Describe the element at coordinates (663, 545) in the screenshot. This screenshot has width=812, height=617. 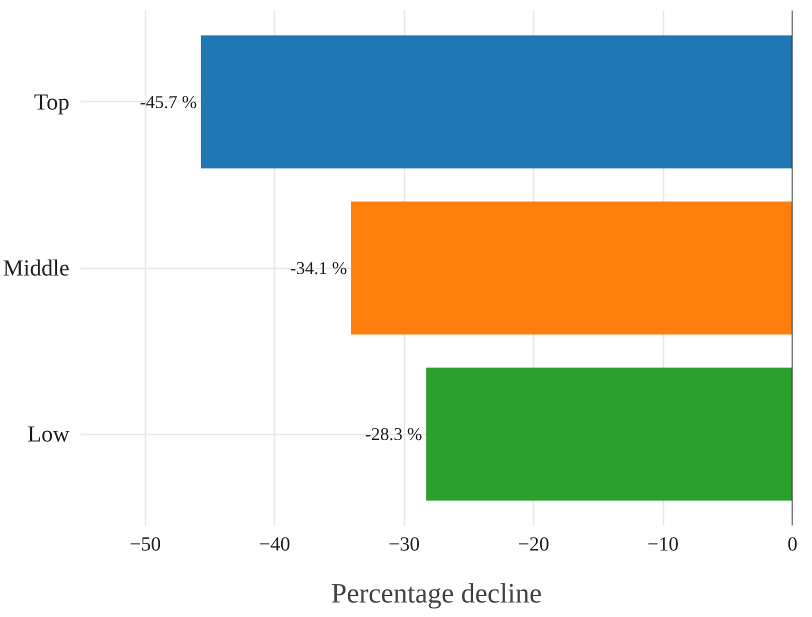
I see `x-tick-label: −10` at that location.